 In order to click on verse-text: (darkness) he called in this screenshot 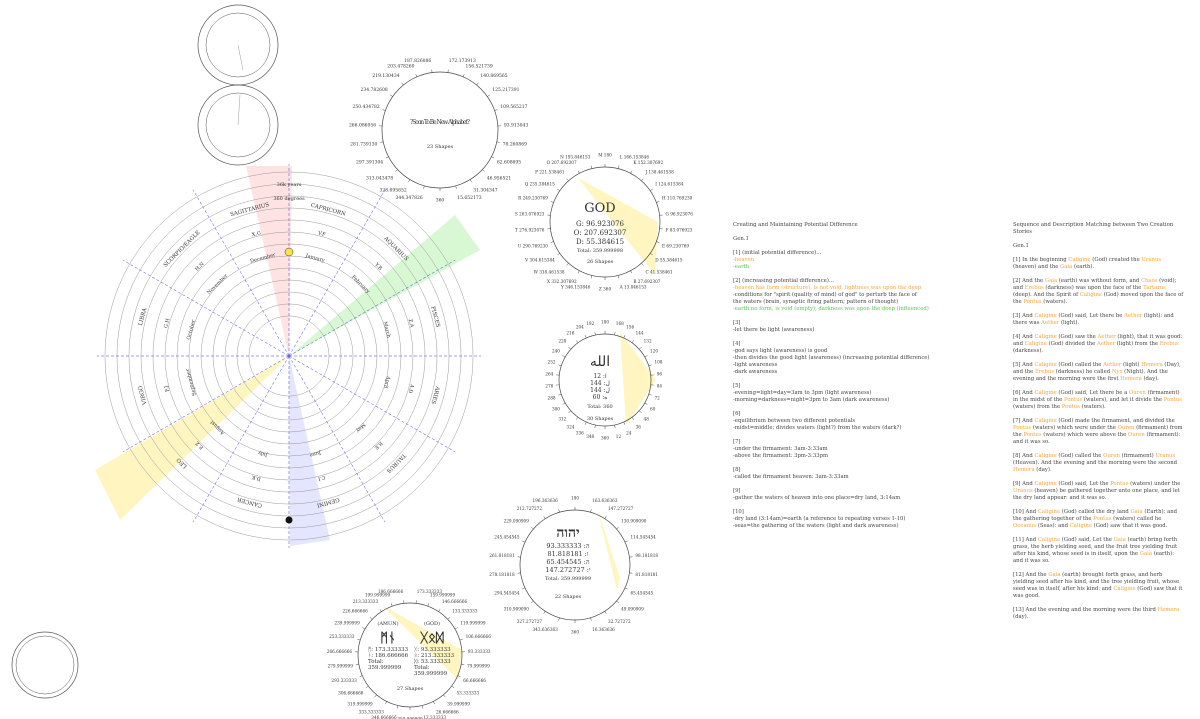, I will do `click(1083, 372)`.